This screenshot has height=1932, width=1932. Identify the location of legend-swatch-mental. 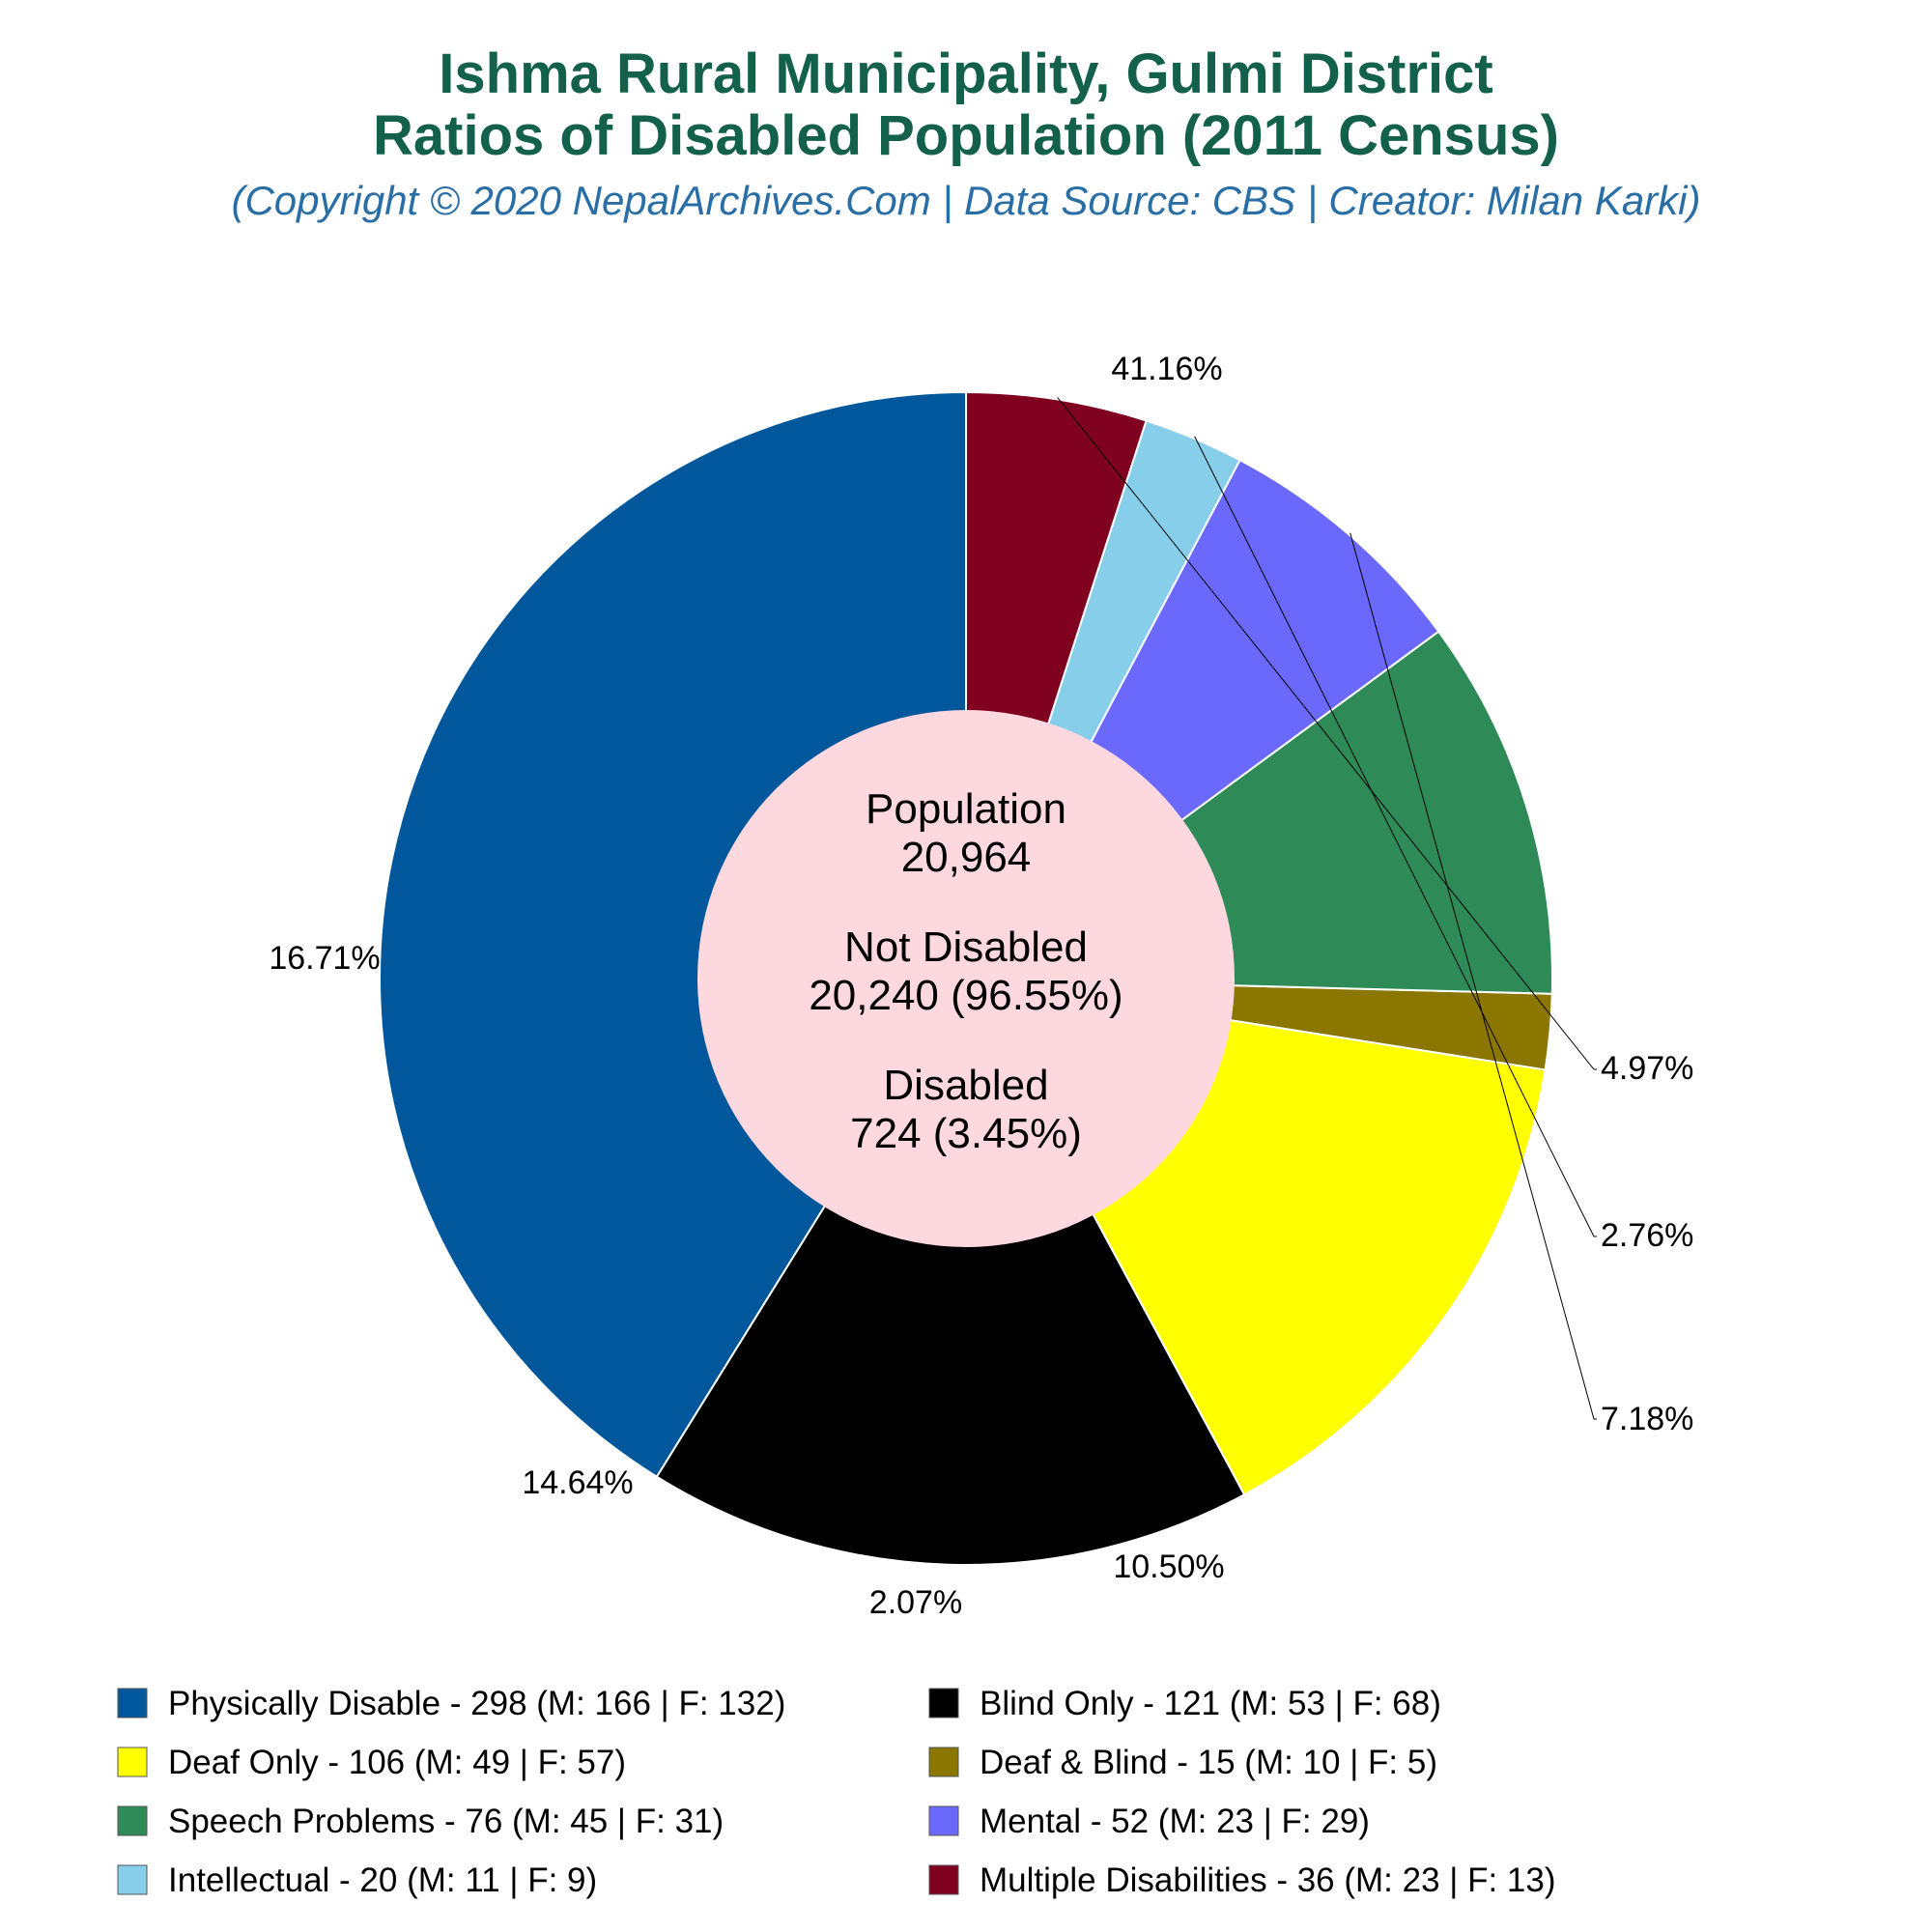
(943, 1820).